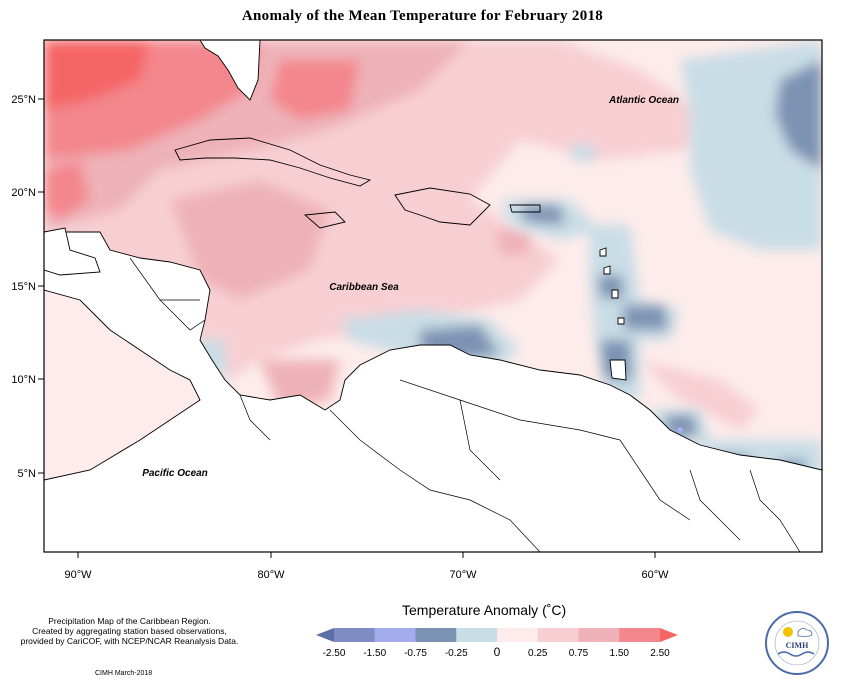 The width and height of the screenshot is (845, 684). I want to click on colorbar-arrow-low, so click(325, 635).